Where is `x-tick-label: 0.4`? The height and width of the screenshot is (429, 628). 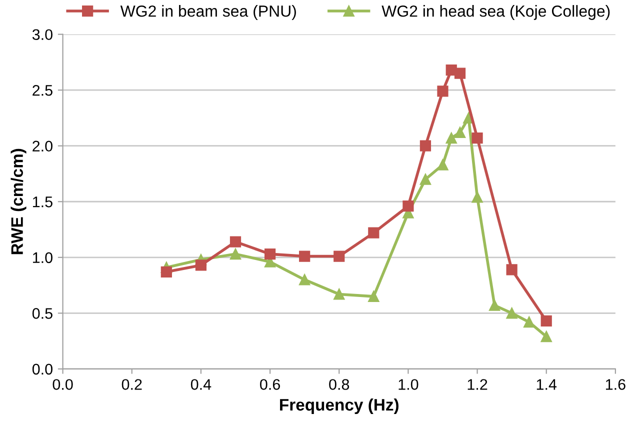
x-tick-label: 0.4 is located at coordinates (201, 384).